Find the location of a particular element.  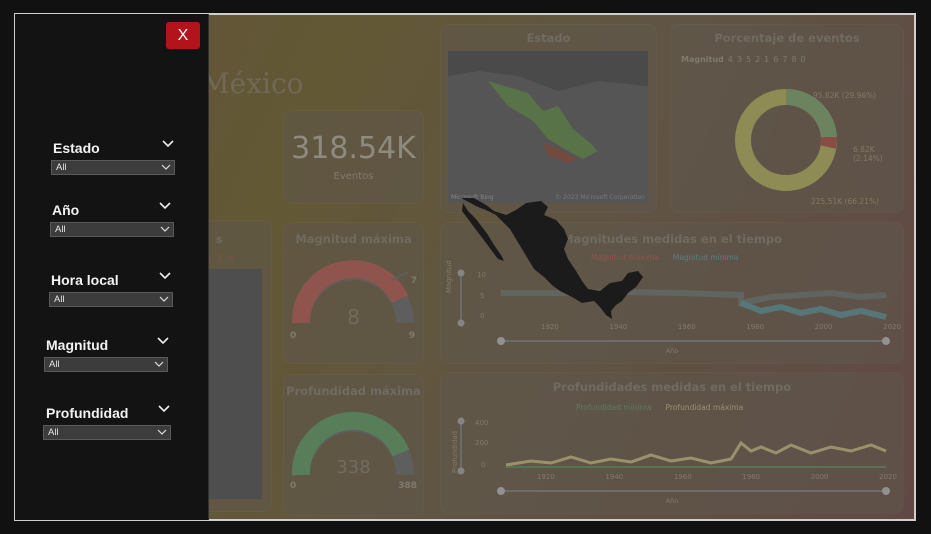

estado-select: All is located at coordinates (113, 167).